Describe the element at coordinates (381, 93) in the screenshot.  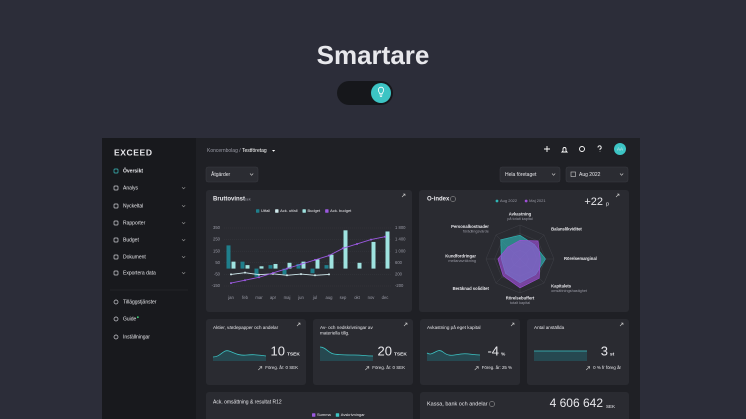
I see `toggle-knob` at that location.